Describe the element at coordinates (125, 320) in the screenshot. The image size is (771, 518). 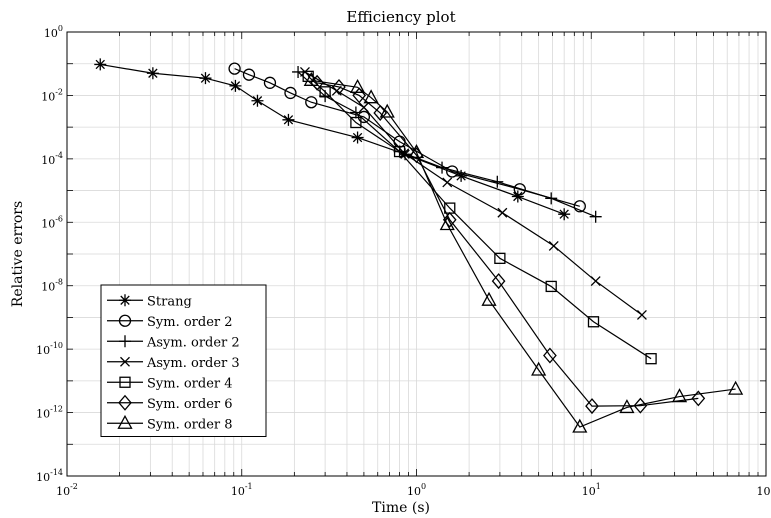
I see `legend-marker-circle` at that location.